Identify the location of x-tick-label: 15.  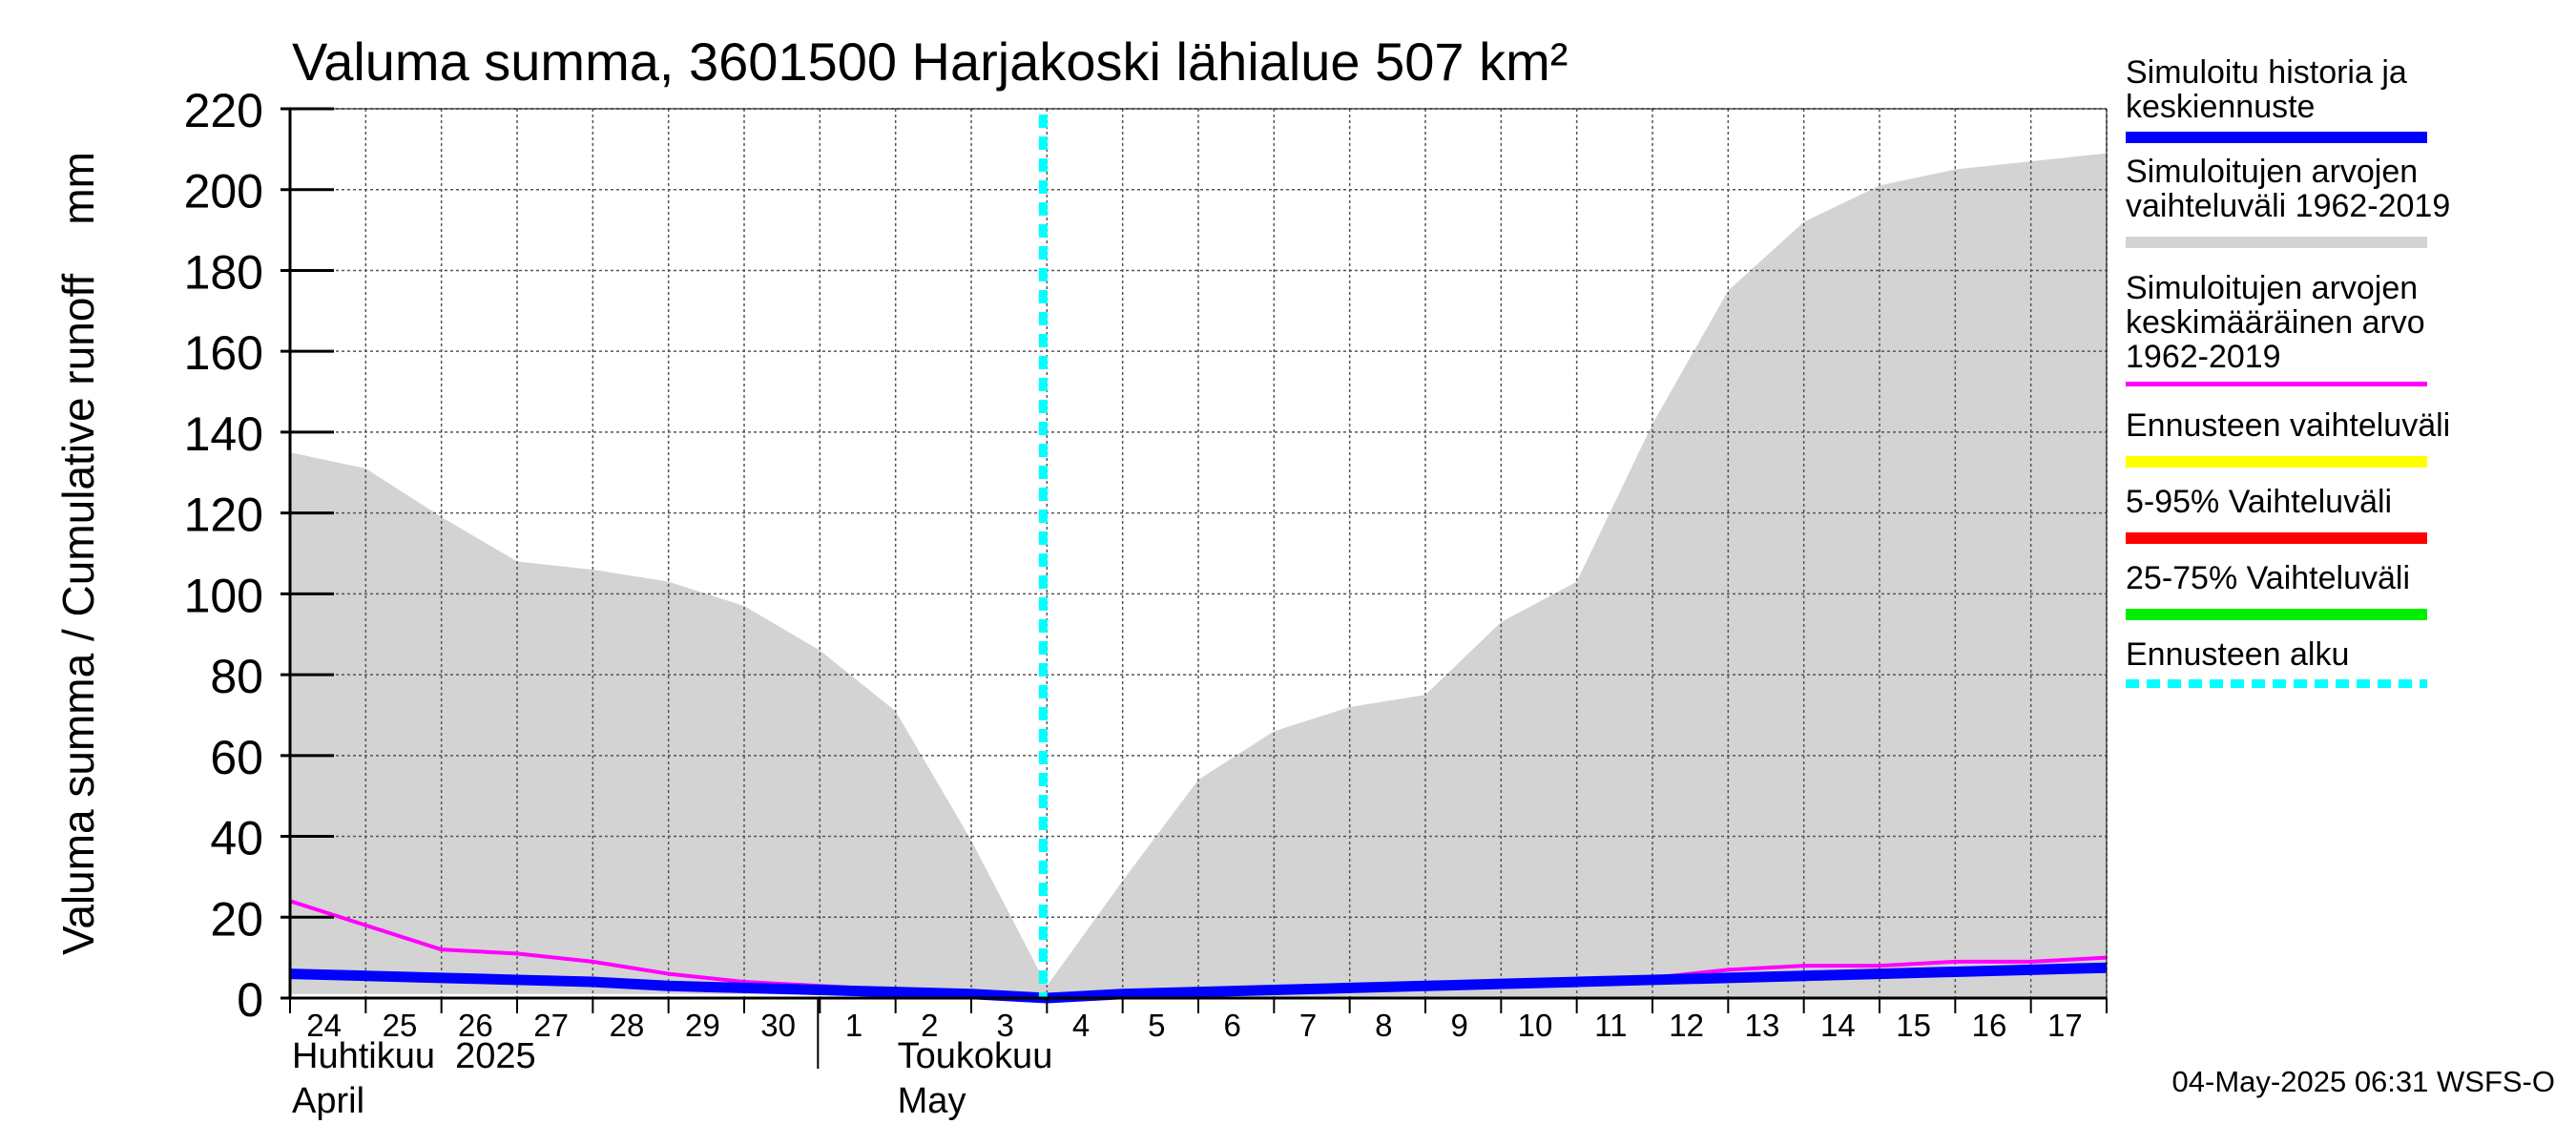
(1913, 1025).